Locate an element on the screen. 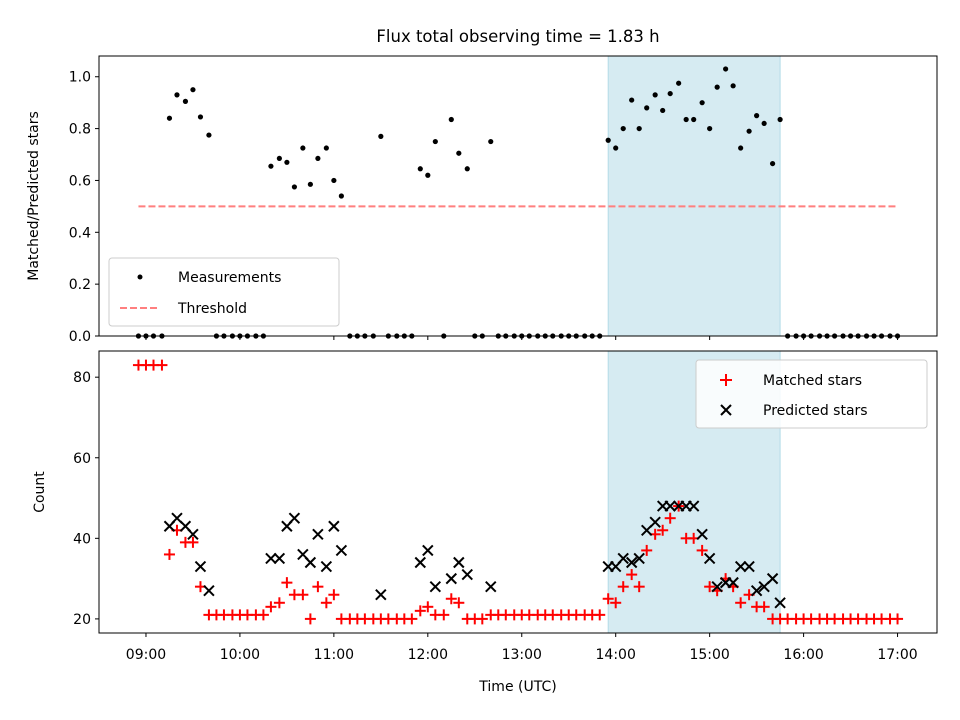  top-y-axis-label: Matched/Predicted stars is located at coordinates (34, 196).